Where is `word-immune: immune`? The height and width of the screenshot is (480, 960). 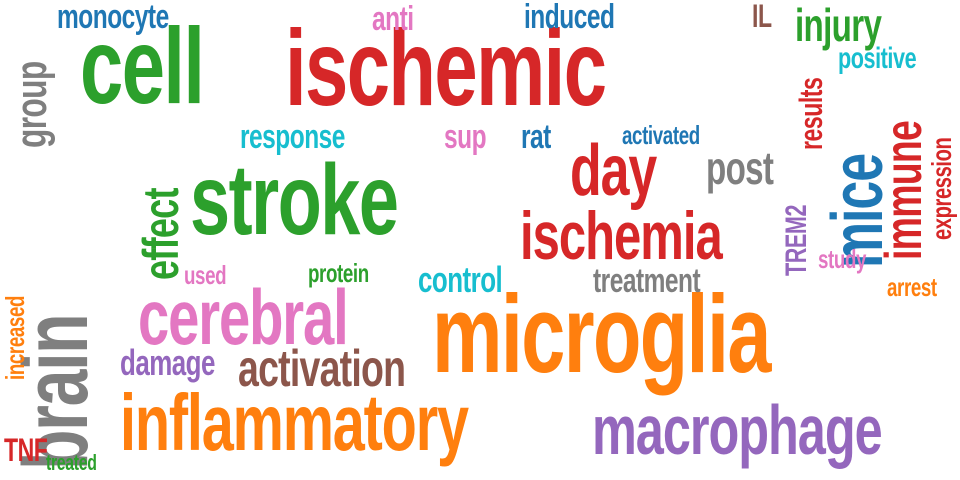 word-immune: immune is located at coordinates (904, 190).